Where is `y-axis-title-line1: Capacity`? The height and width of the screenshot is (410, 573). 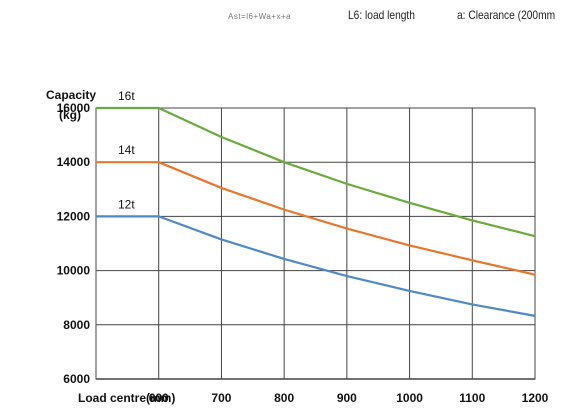
y-axis-title-line1: Capacity is located at coordinates (71, 95).